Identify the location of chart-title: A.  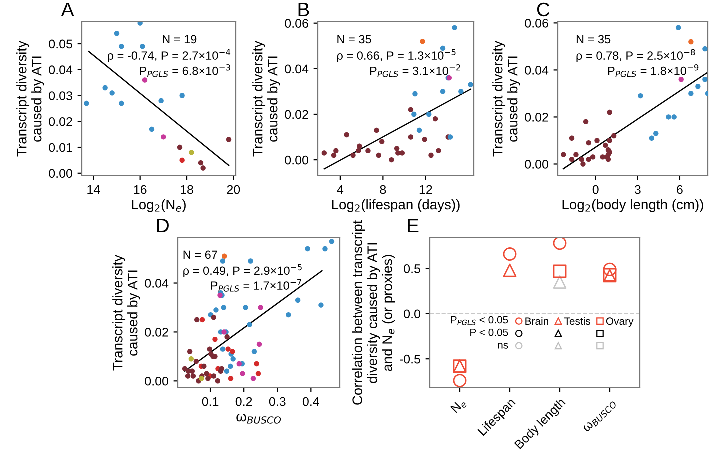
(67, 9).